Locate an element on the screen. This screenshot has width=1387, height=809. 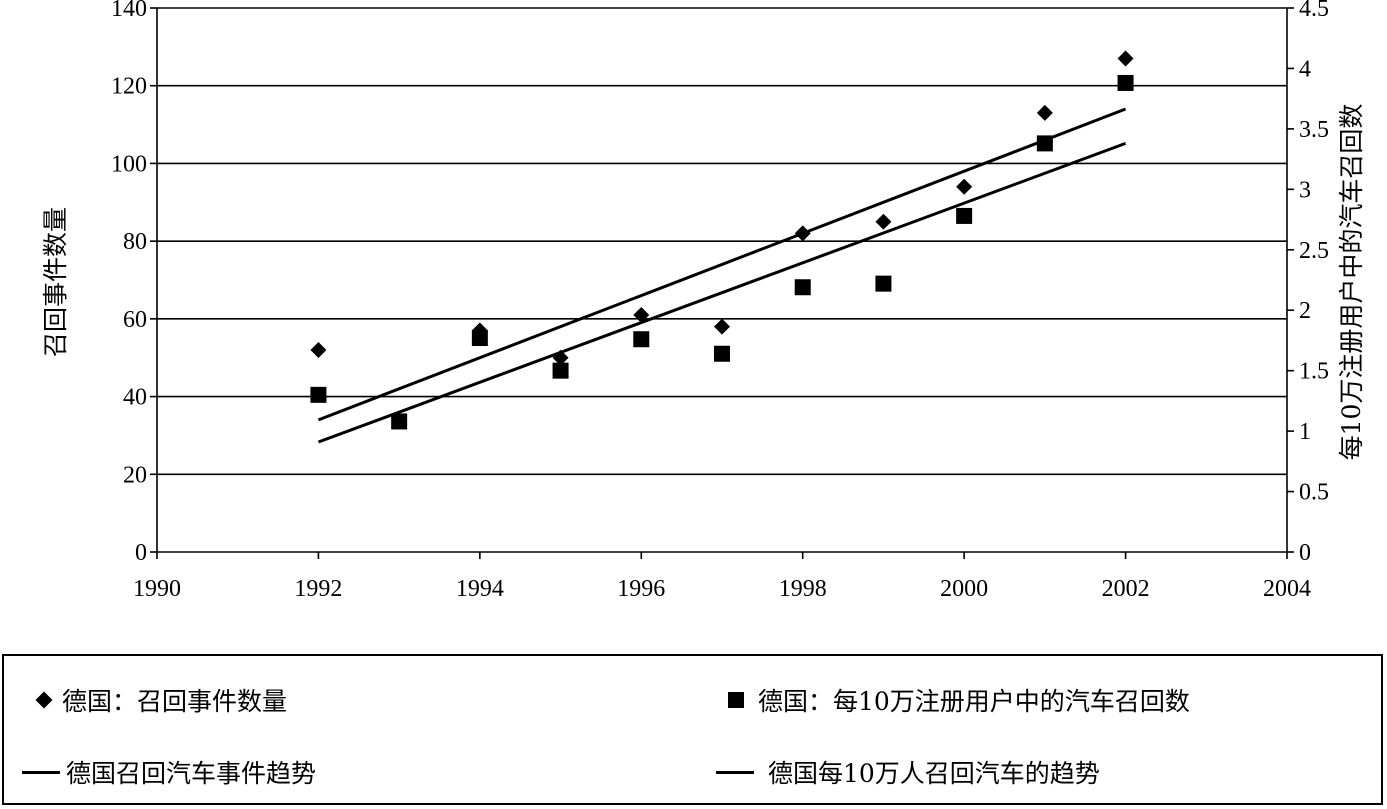
right-tick-label: 3 is located at coordinates (1305, 190).